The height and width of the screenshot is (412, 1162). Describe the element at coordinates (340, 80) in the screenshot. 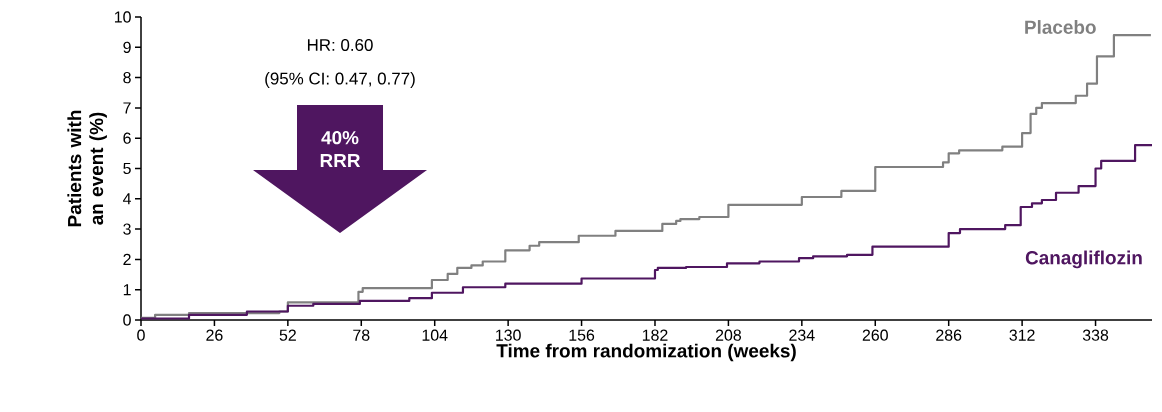

I see `annotation: (95% CI: 0.47, 0.77)` at that location.